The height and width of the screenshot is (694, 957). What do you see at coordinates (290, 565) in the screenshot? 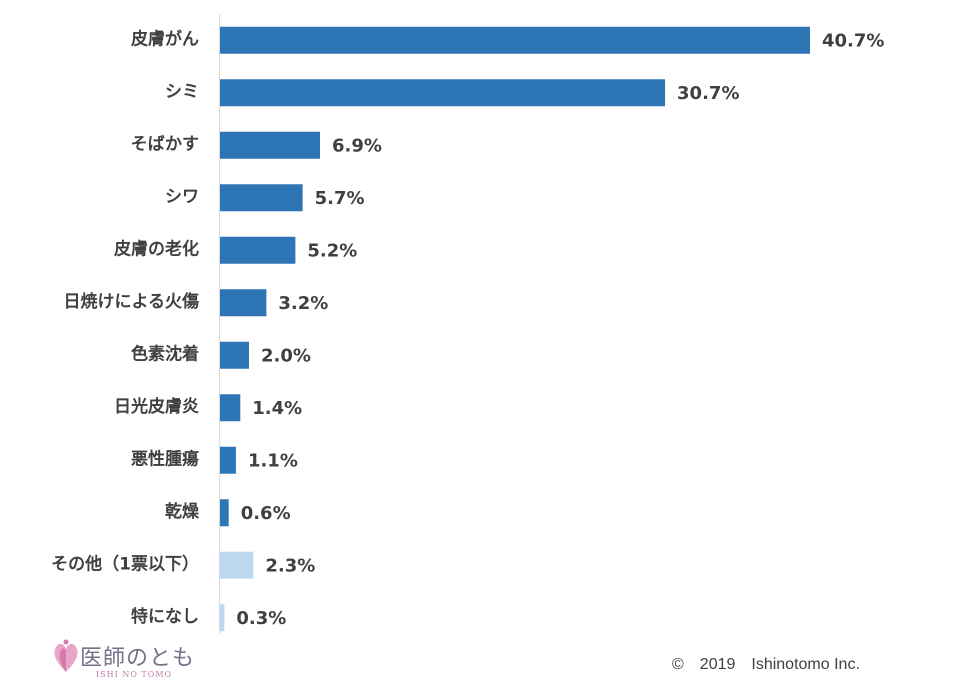
I see `value-label: 2.3%` at bounding box center [290, 565].